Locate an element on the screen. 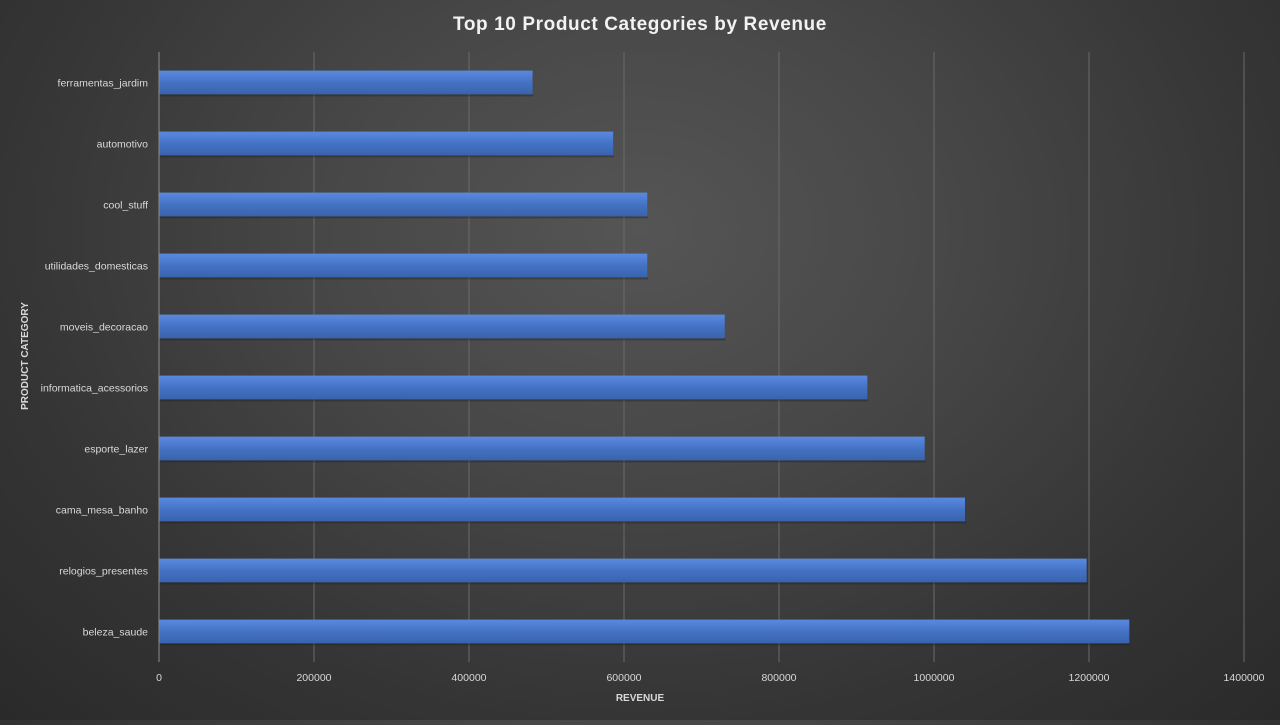  y-tick-label: automotivo is located at coordinates (123, 145).